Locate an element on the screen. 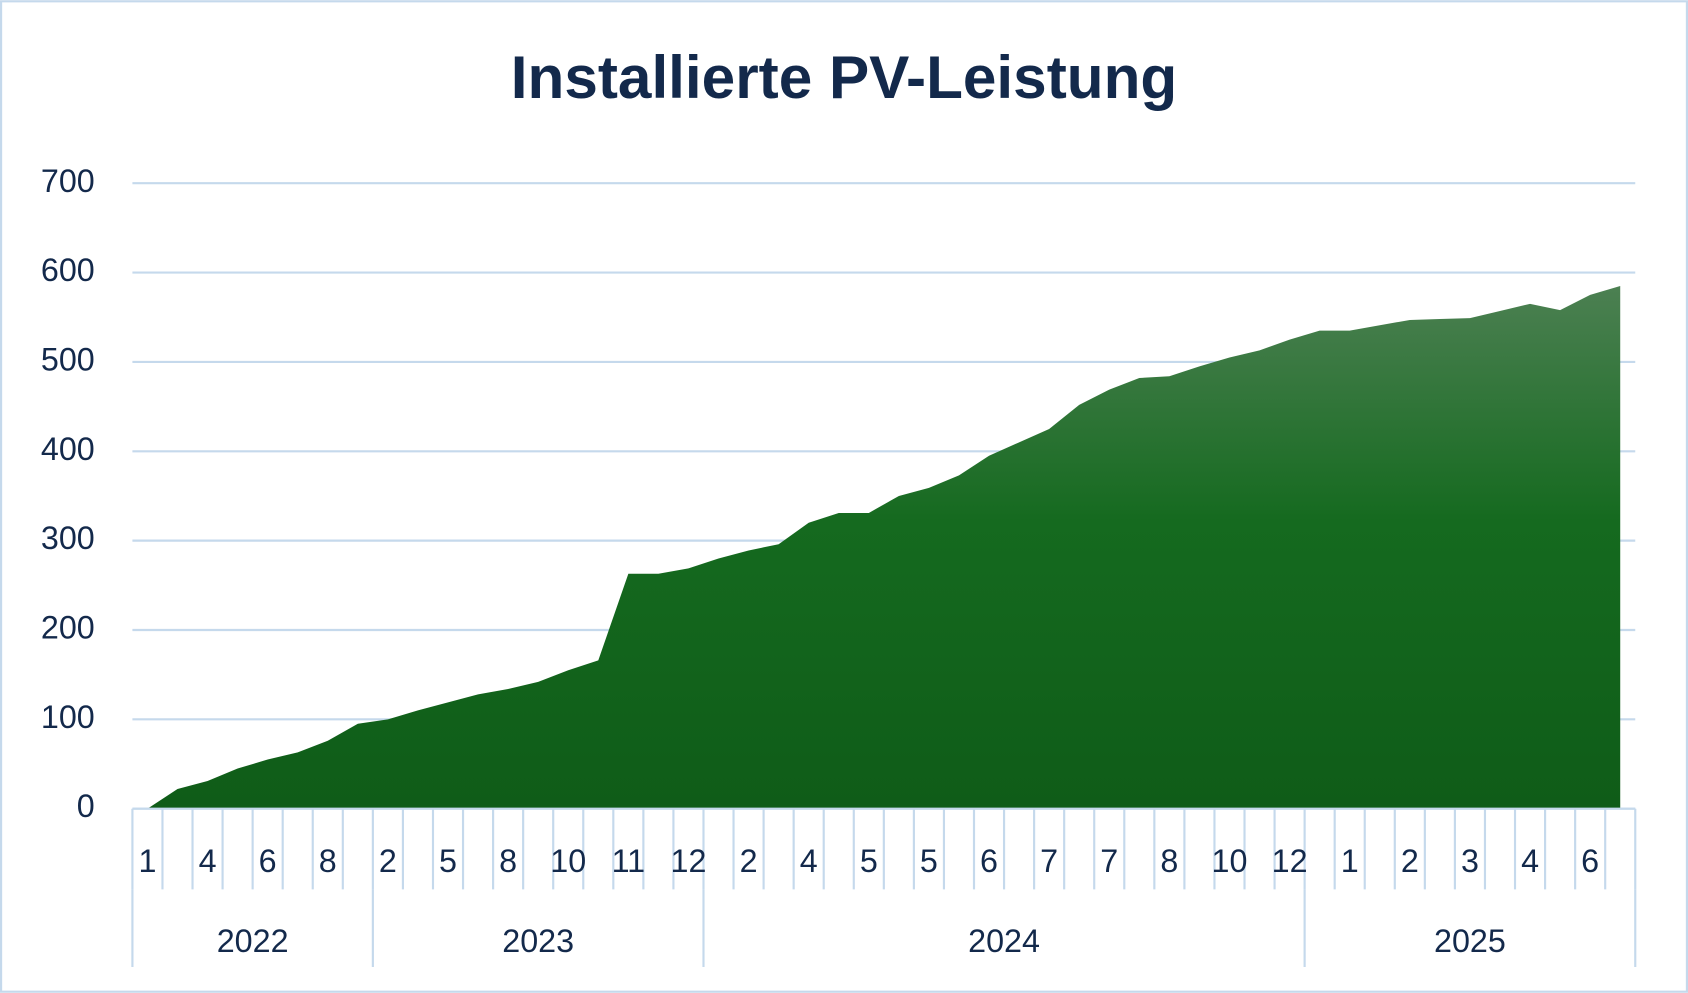  x-tick-label: 3 is located at coordinates (1470, 861).